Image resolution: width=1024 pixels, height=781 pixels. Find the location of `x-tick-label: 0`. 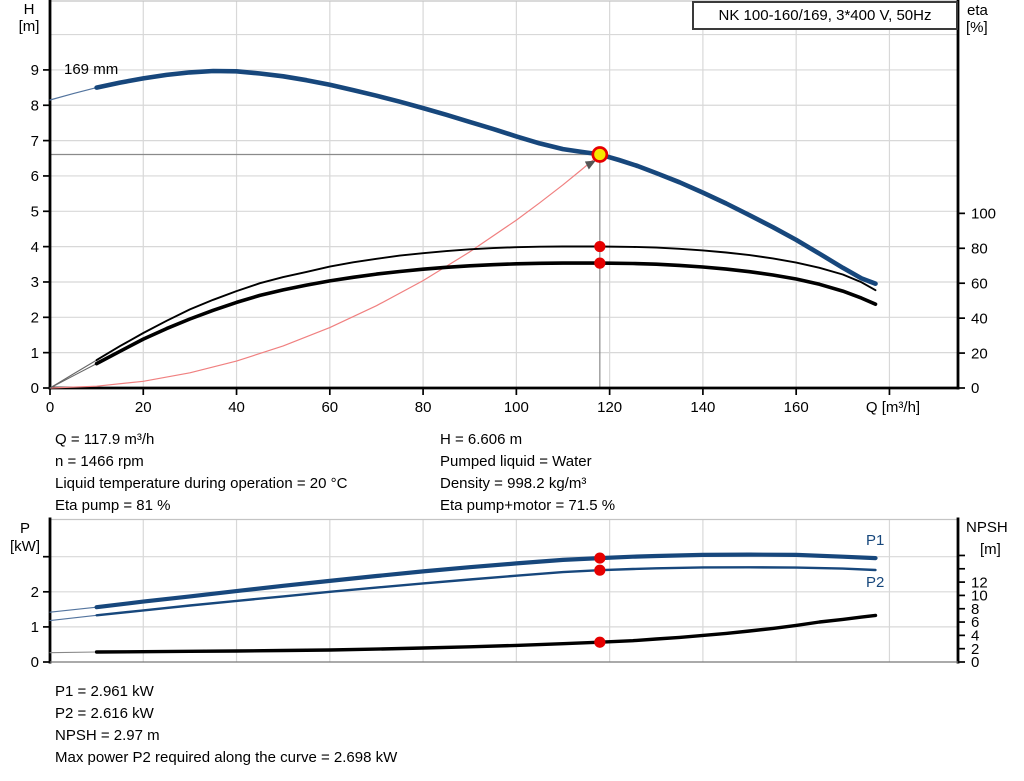

x-tick-label: 0 is located at coordinates (50, 407).